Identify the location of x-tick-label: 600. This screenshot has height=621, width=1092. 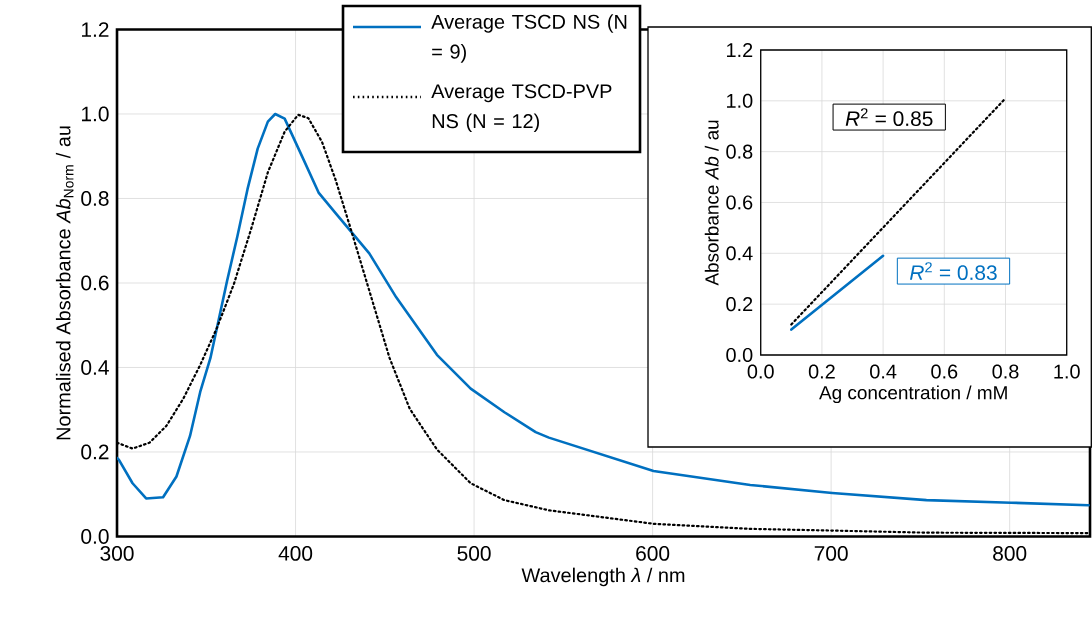
(653, 553).